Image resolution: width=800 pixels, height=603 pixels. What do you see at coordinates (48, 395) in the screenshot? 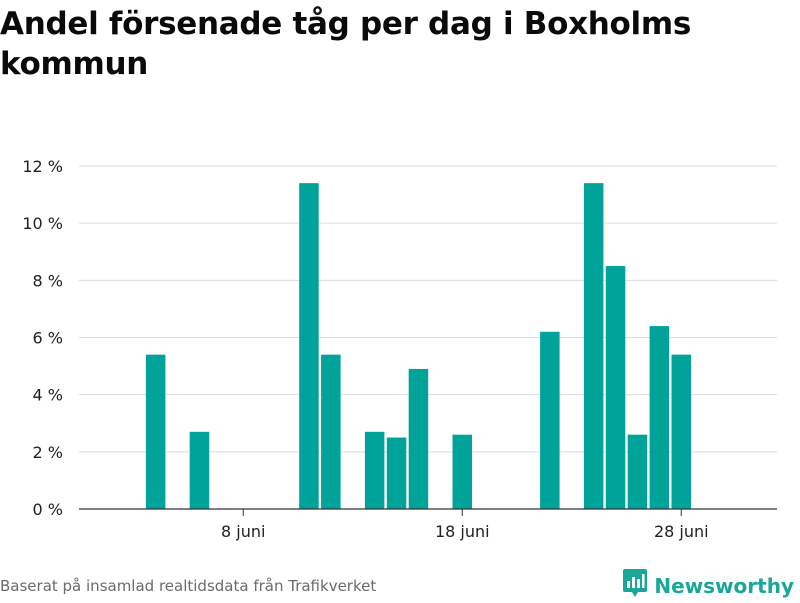
I see `y-tick-label: 4 %` at bounding box center [48, 395].